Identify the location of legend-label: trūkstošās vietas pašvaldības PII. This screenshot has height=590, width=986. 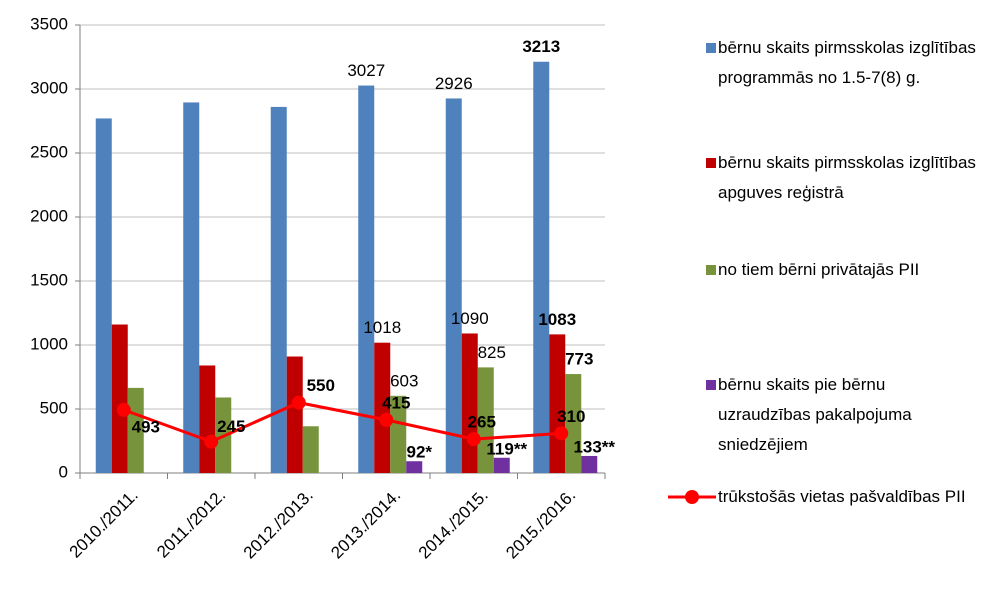
(842, 496).